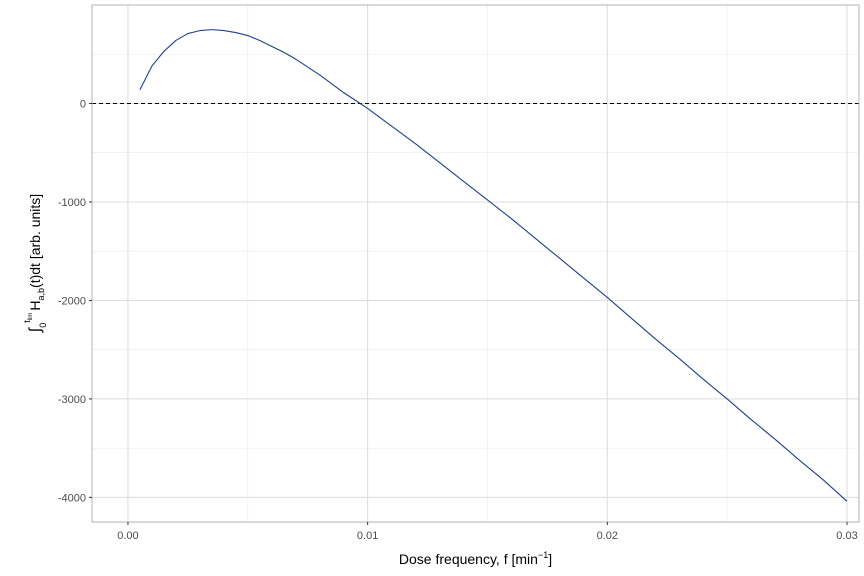 This screenshot has width=864, height=576. I want to click on y-tick-label: -2000, so click(72, 301).